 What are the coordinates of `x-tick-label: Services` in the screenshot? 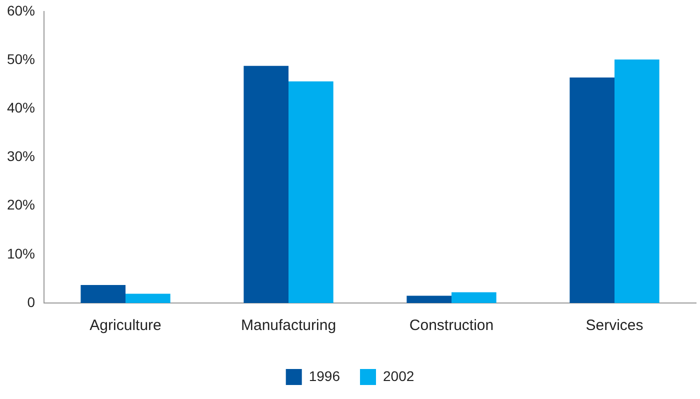 It's located at (615, 325).